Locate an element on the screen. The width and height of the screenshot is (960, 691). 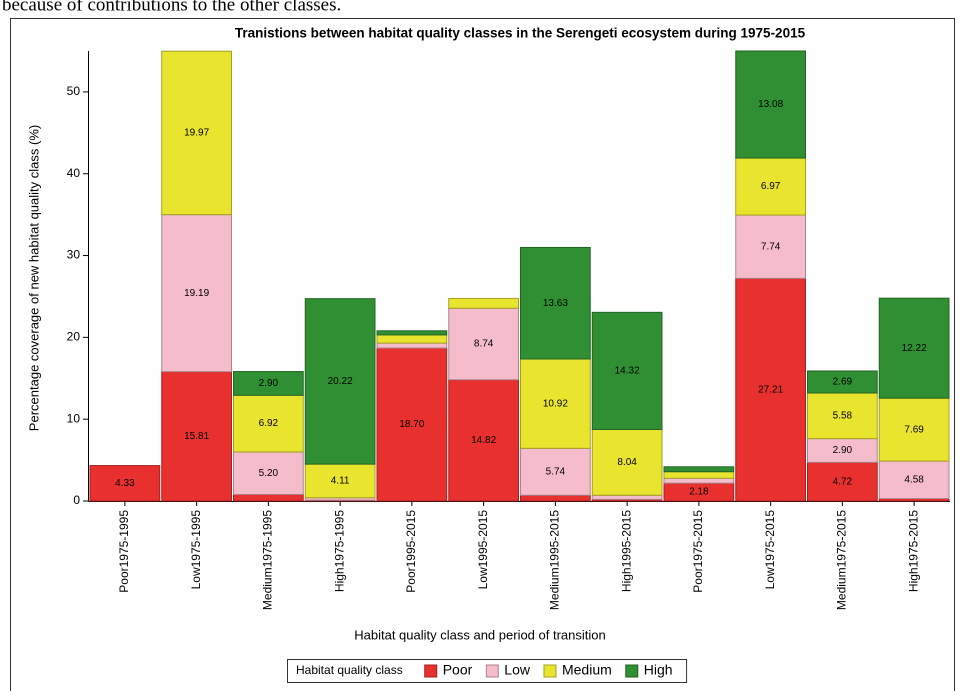
data-label: 14.32 is located at coordinates (627, 371).